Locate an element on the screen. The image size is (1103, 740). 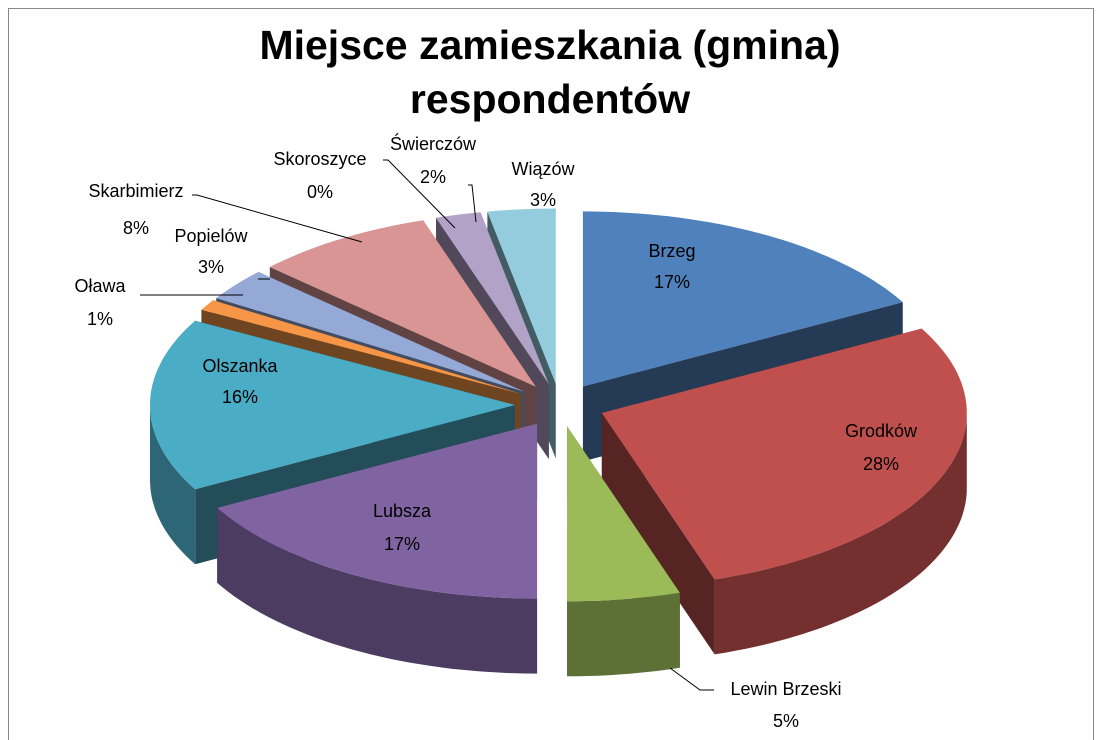
slice-label: Brzeg is located at coordinates (671, 251).